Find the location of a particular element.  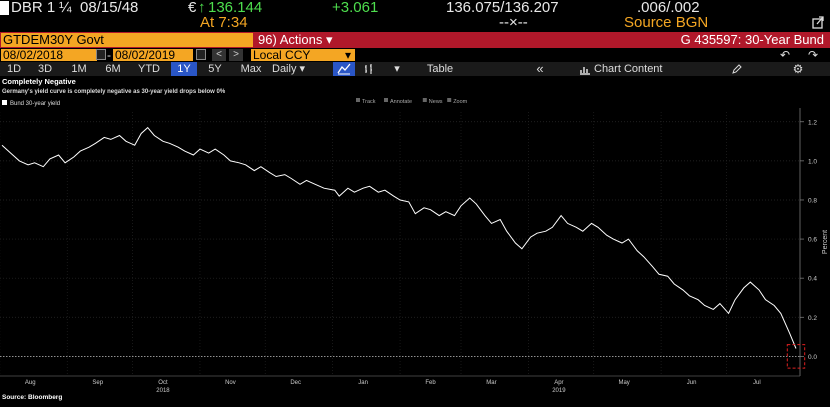

chart-title: Completely Negative is located at coordinates (39, 81).